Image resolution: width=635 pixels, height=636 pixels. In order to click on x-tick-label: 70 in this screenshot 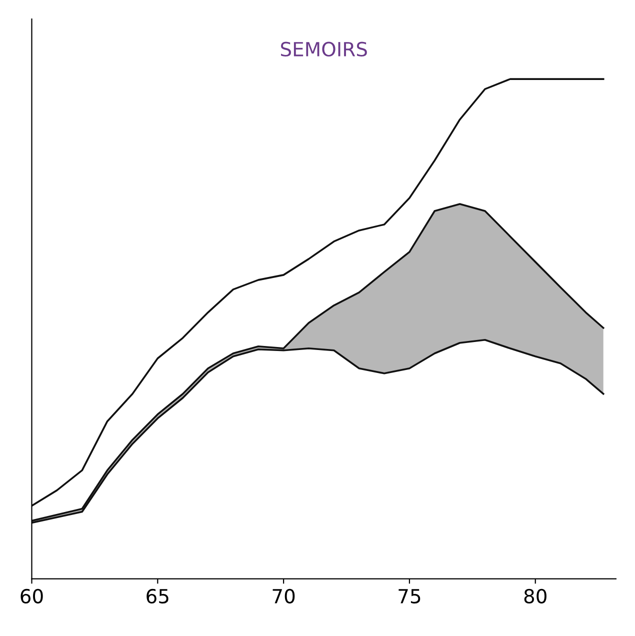, I will do `click(283, 596)`.